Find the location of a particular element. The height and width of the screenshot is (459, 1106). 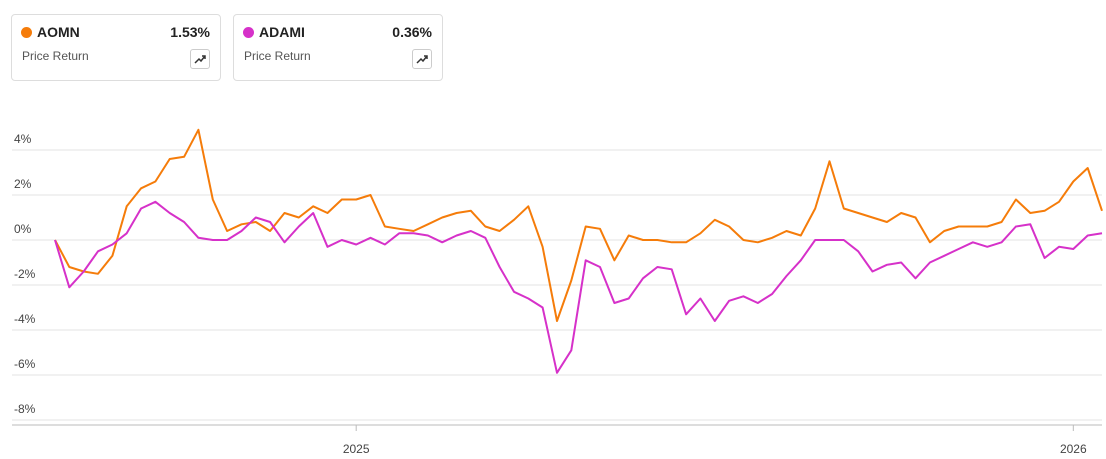

return-value: 1.53% is located at coordinates (190, 32).